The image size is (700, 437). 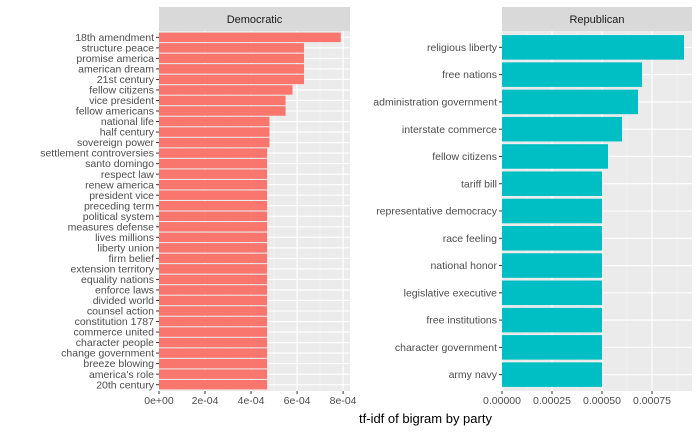 I want to click on y-tick-label: national honor, so click(x=463, y=266).